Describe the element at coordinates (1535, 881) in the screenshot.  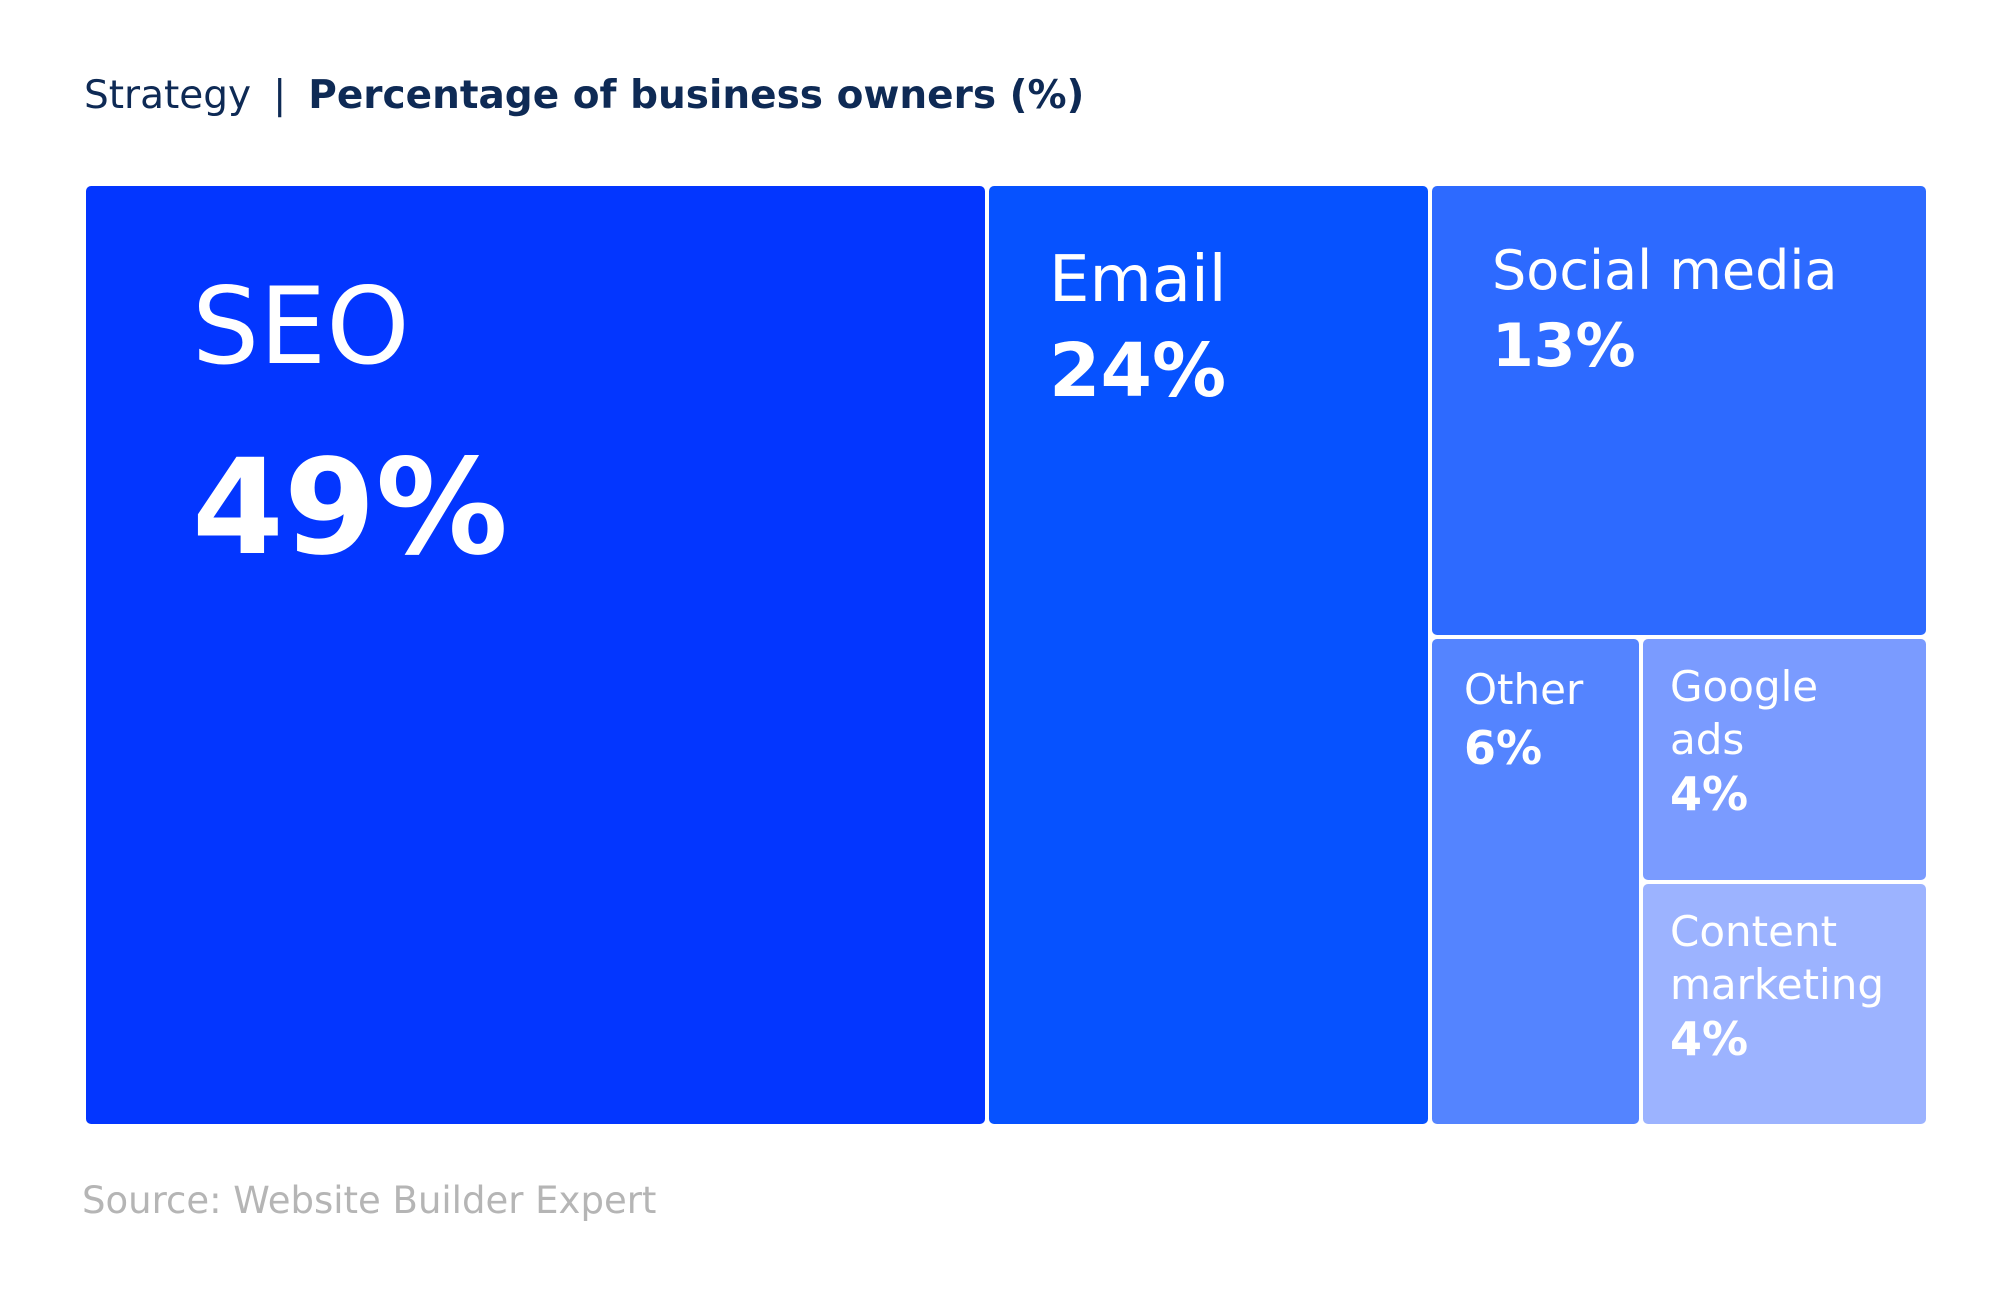
I see `tile-other: Other 6%` at that location.